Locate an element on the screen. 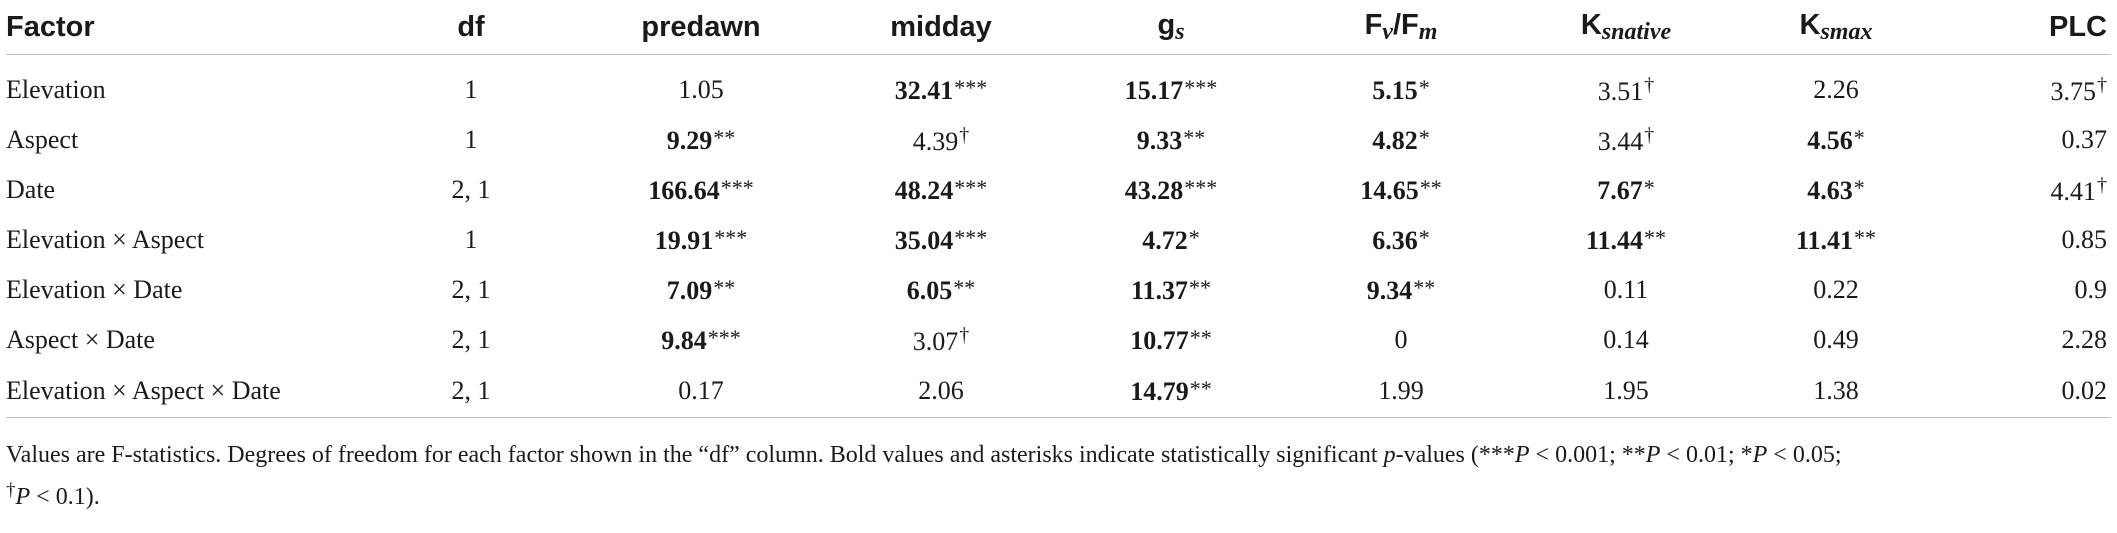 Image resolution: width=2117 pixels, height=533 pixels. cell-midday: 6.05** is located at coordinates (941, 290).